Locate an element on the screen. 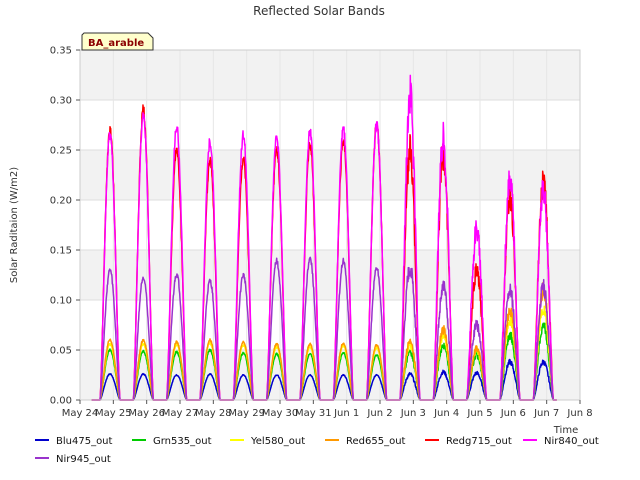  y-tick-label: 0.20 is located at coordinates (61, 201).